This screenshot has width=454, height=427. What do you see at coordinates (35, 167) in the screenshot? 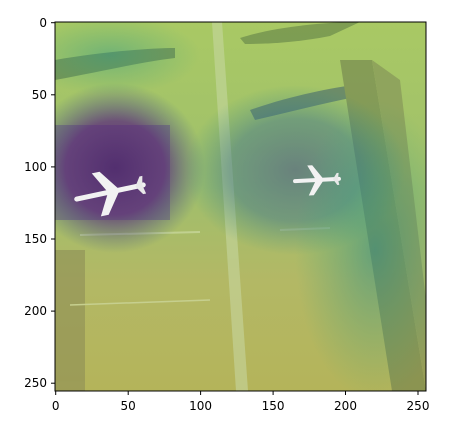
I see `y-tick-label: 100` at bounding box center [35, 167].